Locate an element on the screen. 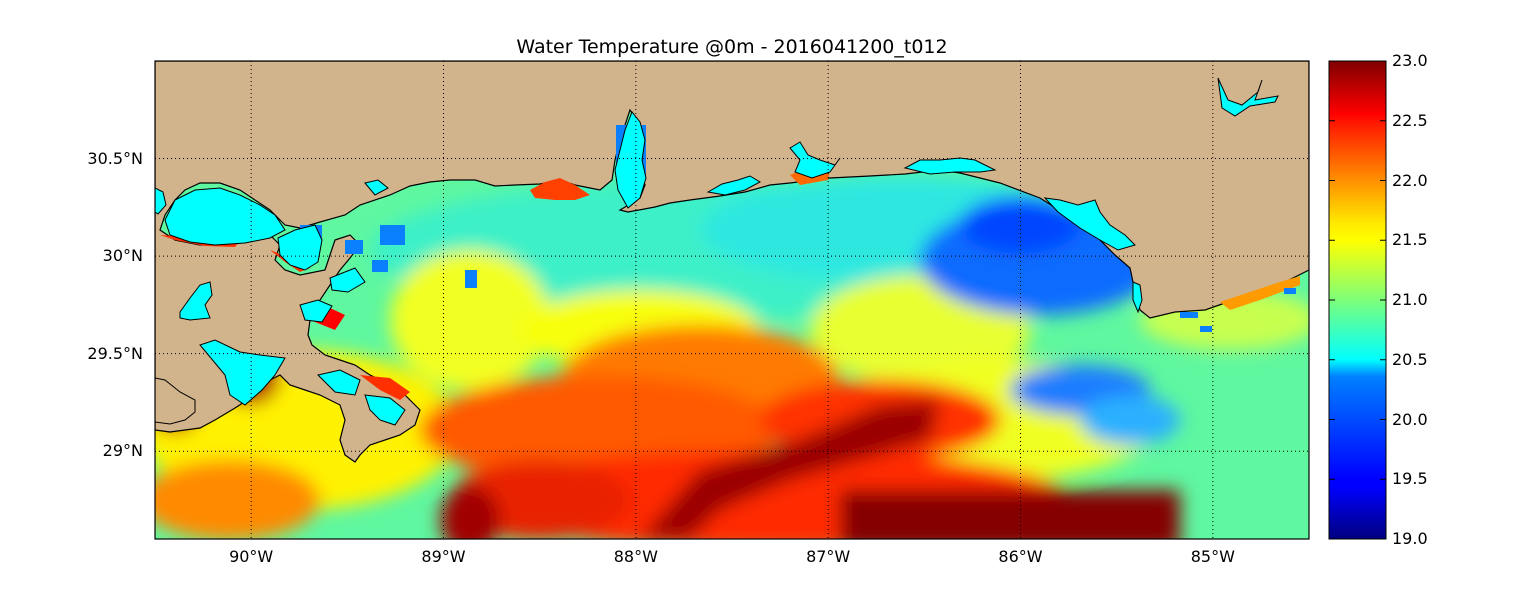 The height and width of the screenshot is (600, 1539). latitude-tick-label: 30.5°N is located at coordinates (115, 158).